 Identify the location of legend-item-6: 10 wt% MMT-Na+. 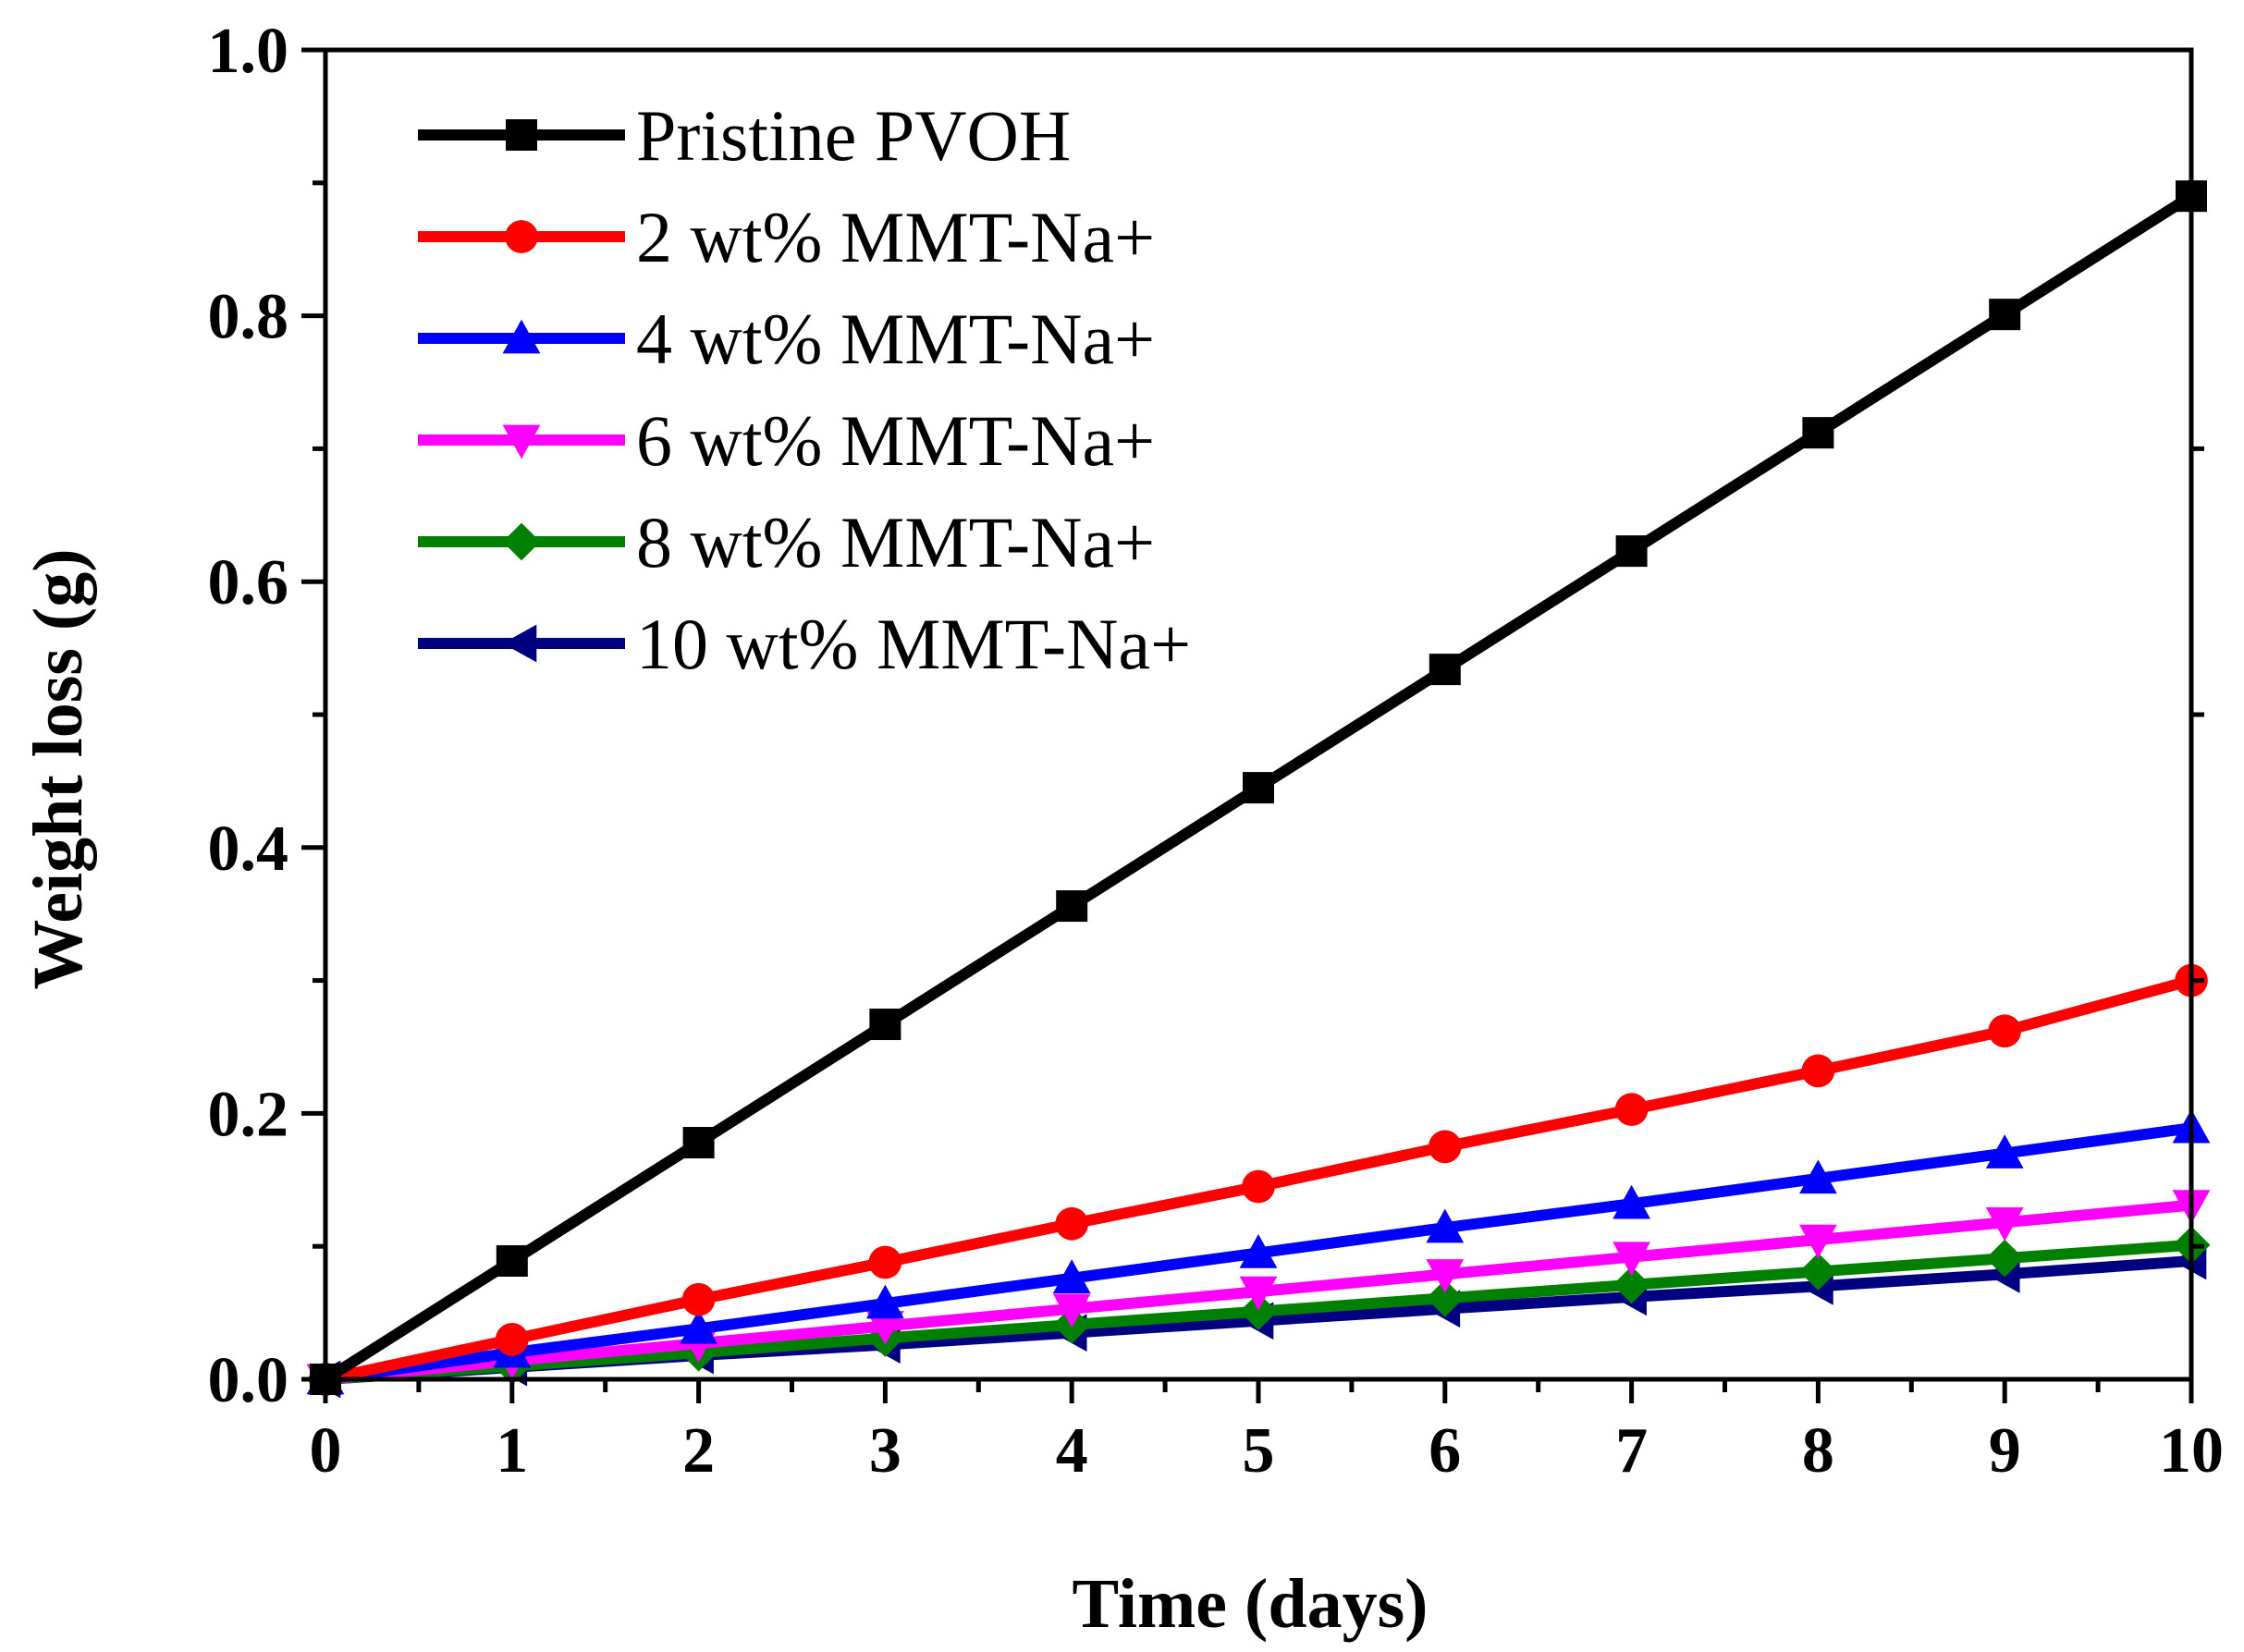
(804, 644).